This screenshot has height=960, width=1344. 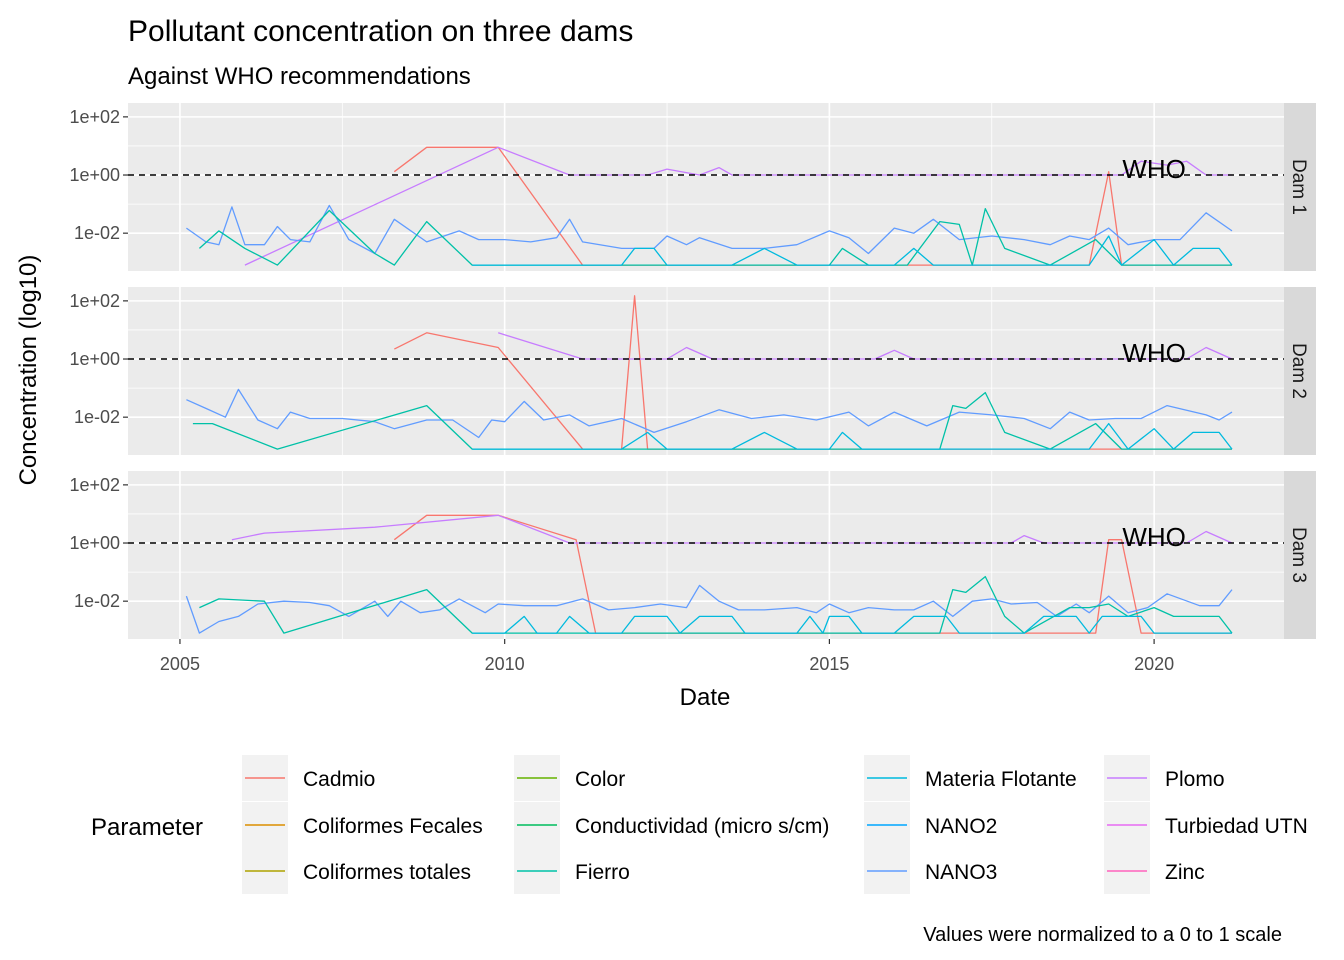 I want to click on legend-item: Fierro, so click(x=572, y=871).